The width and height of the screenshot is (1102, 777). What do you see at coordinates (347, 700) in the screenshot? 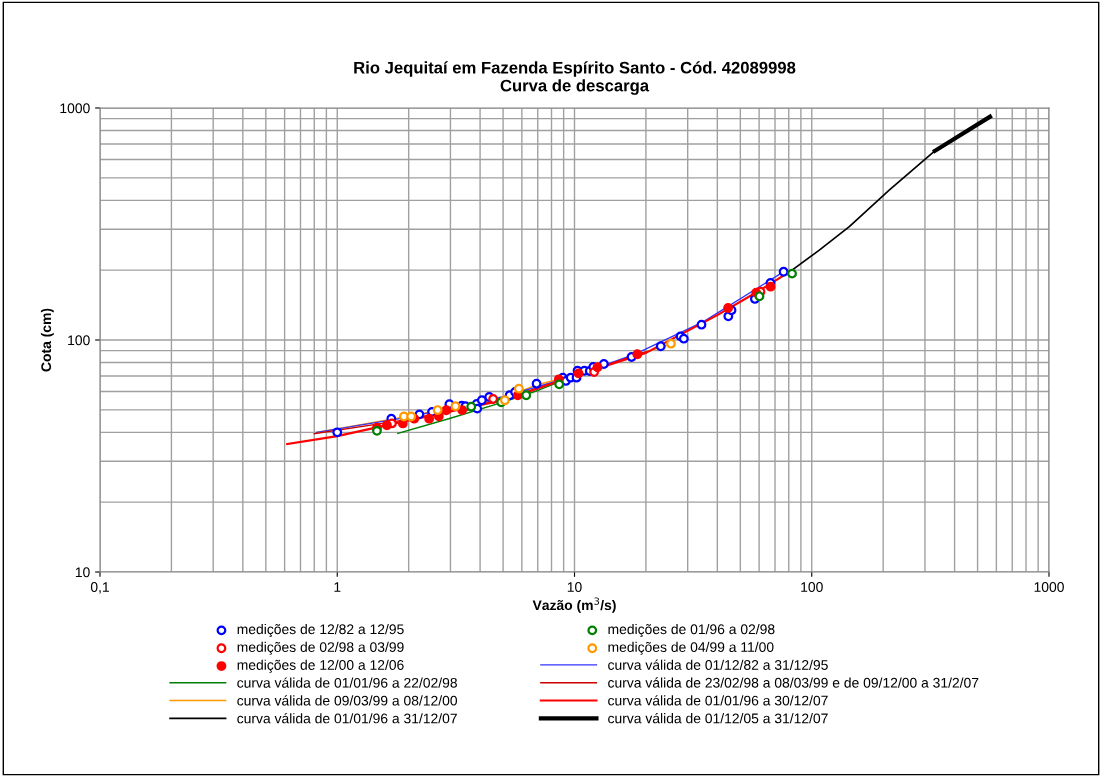
I see `legend-label: curva válida de 09/03/99 a 08/12/00` at bounding box center [347, 700].